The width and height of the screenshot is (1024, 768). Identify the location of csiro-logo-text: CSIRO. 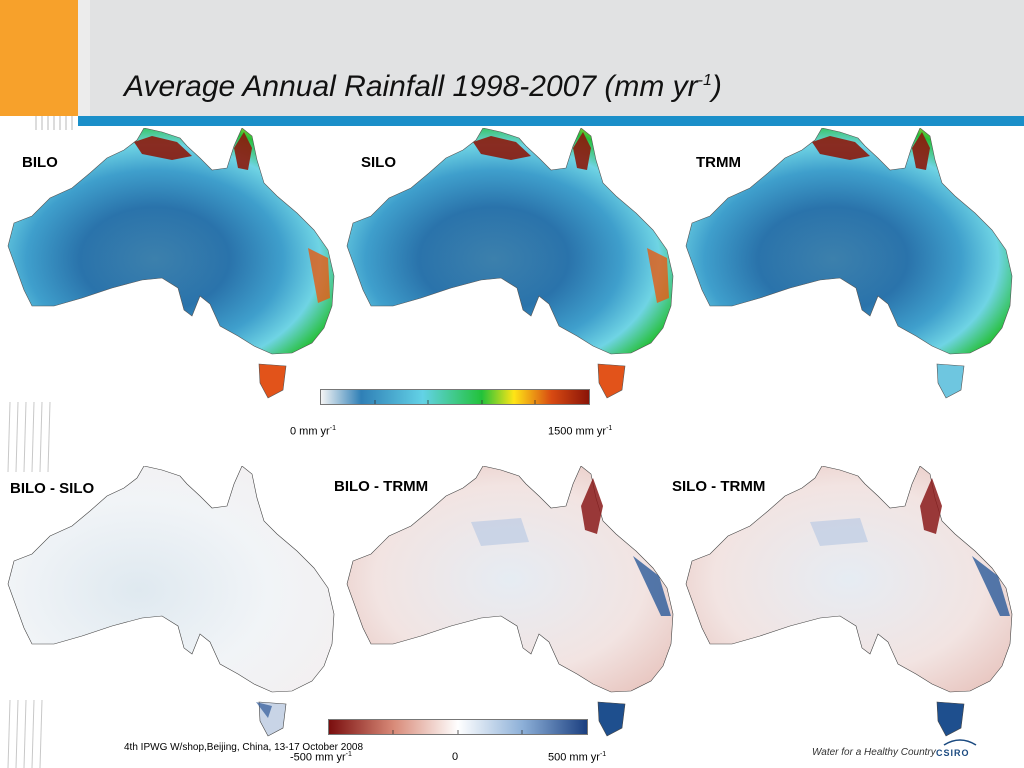
(953, 753).